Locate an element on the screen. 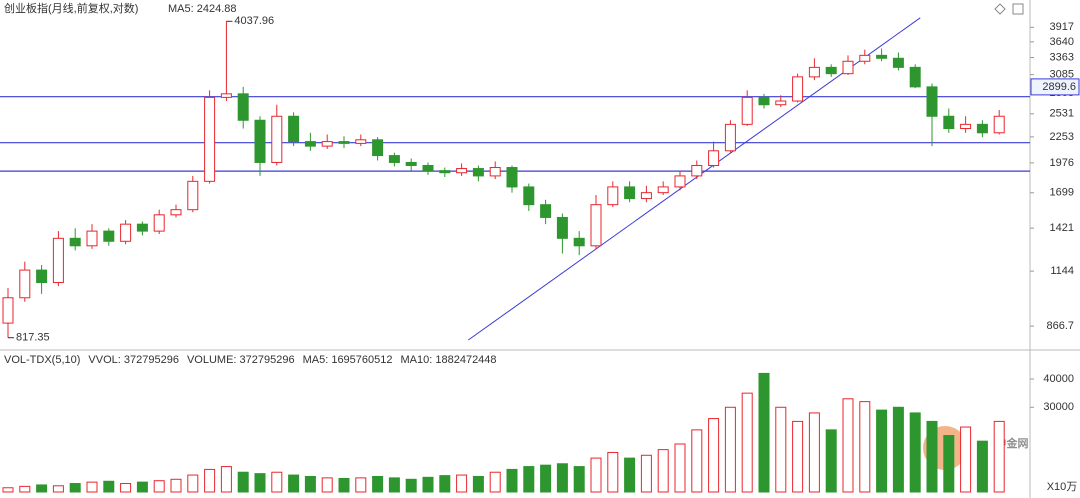 This screenshot has height=498, width=1080. y-tick-label: 1144 is located at coordinates (1062, 271).